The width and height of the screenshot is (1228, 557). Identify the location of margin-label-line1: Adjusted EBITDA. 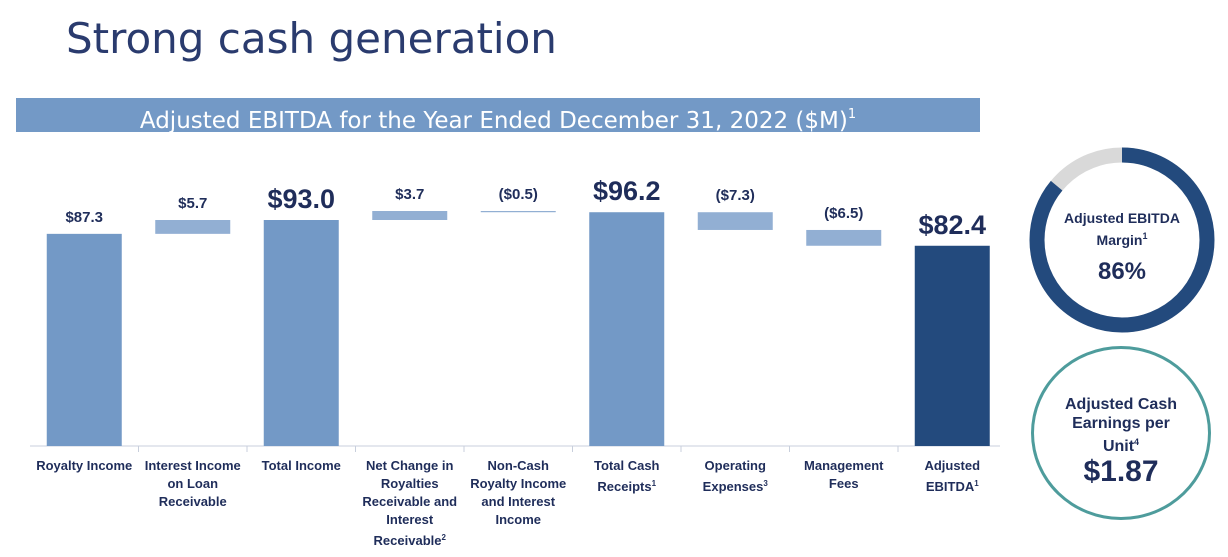
(1122, 218).